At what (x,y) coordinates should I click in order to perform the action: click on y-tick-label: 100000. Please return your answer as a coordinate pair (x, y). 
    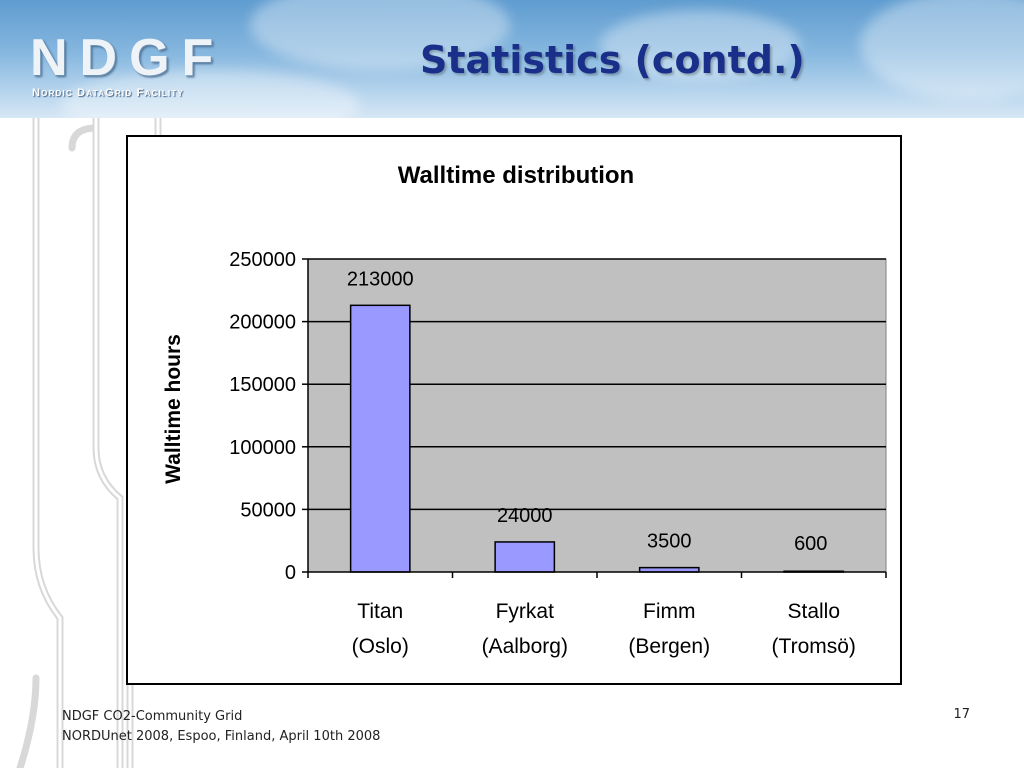
    Looking at the image, I should click on (262, 448).